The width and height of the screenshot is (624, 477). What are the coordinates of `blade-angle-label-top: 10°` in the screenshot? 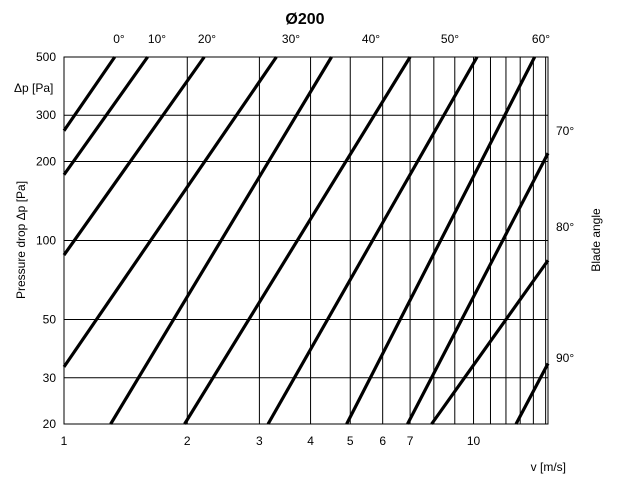 It's located at (157, 39).